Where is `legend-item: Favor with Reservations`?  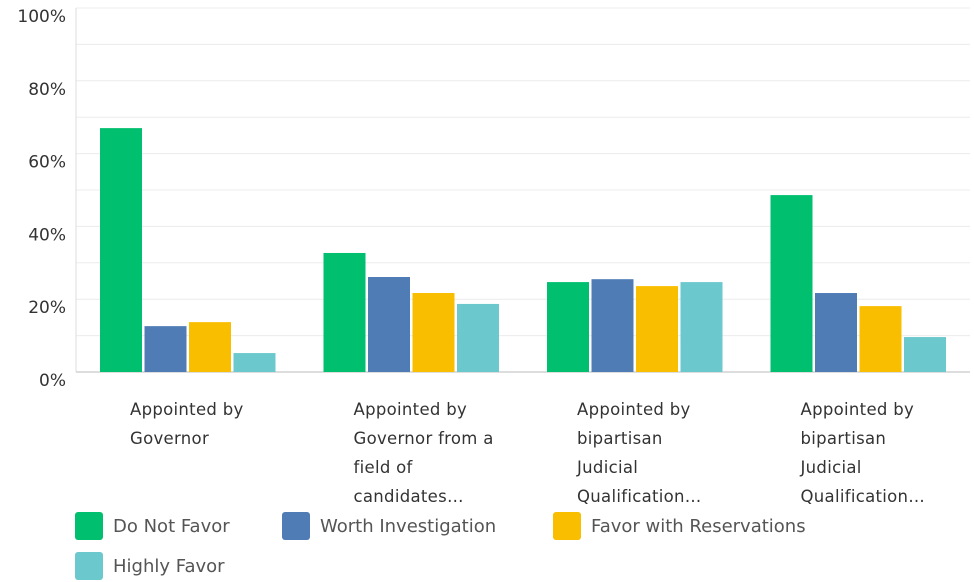 legend-item: Favor with Reservations is located at coordinates (679, 526).